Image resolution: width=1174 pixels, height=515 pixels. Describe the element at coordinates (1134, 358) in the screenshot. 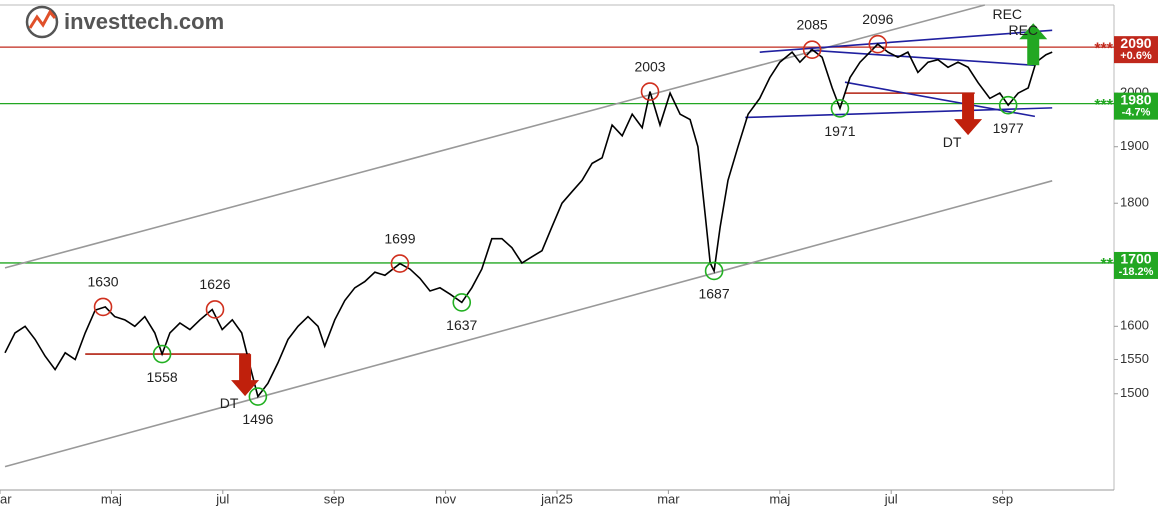

I see `y-tick-label: 1550` at that location.